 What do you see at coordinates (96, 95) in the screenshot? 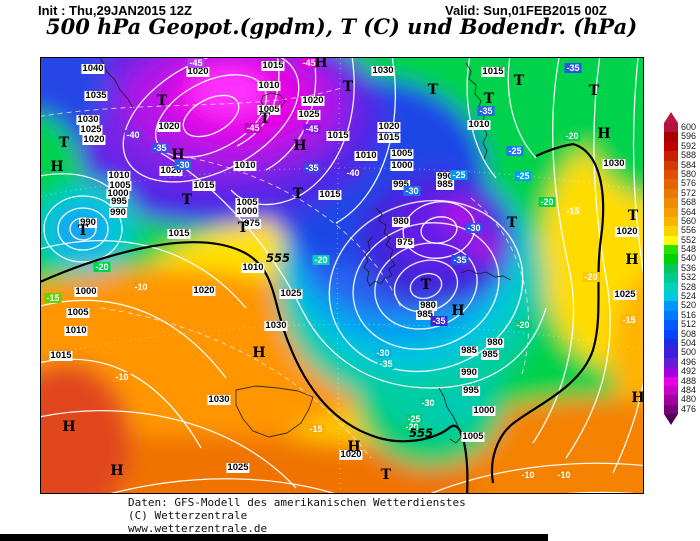
I see `pressure-label: 1035` at bounding box center [96, 95].